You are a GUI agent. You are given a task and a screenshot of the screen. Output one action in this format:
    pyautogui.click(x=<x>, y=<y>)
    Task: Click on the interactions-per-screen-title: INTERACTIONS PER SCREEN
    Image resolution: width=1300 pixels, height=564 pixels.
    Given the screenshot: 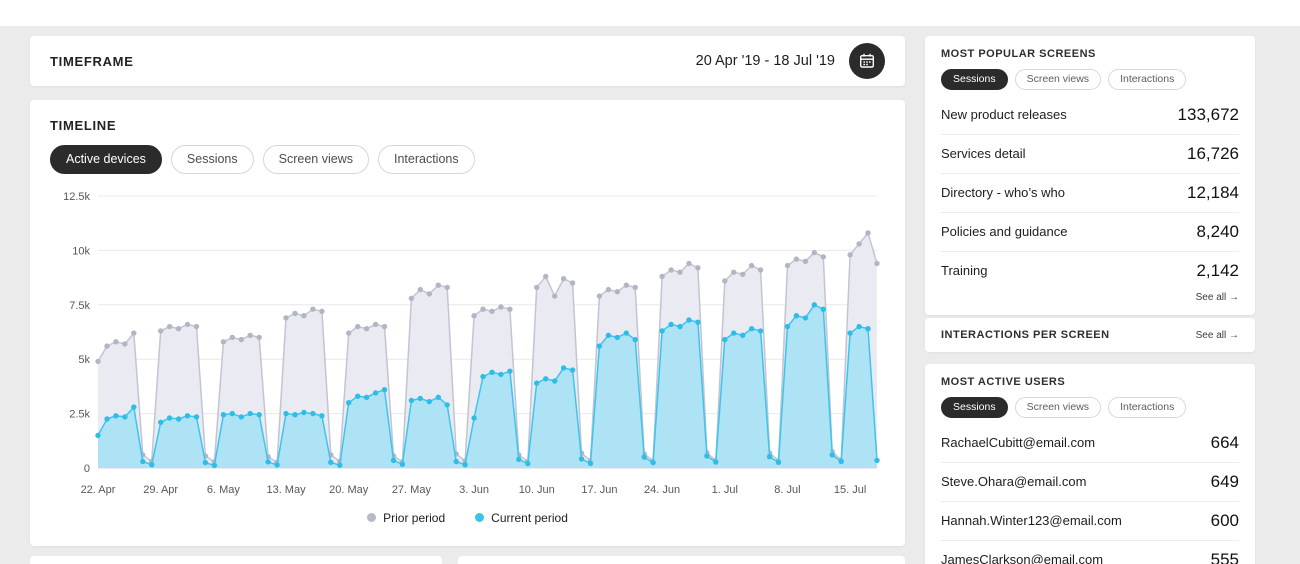 What is the action you would take?
    pyautogui.click(x=1025, y=335)
    